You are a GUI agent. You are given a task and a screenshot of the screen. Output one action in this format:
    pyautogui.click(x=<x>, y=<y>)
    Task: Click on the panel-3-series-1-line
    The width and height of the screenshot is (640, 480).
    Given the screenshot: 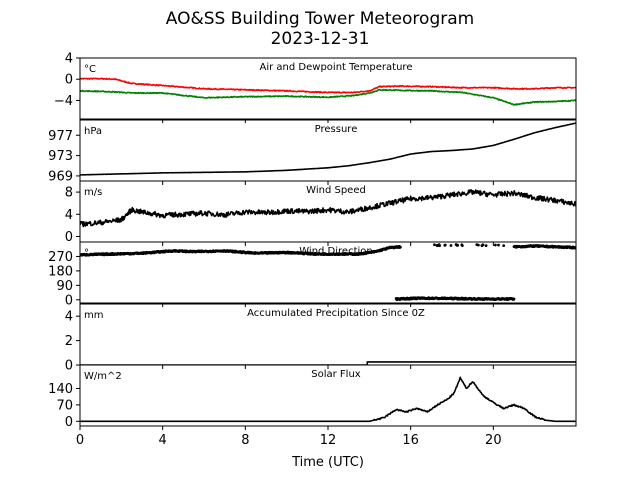 What is the action you would take?
    pyautogui.click(x=328, y=208)
    